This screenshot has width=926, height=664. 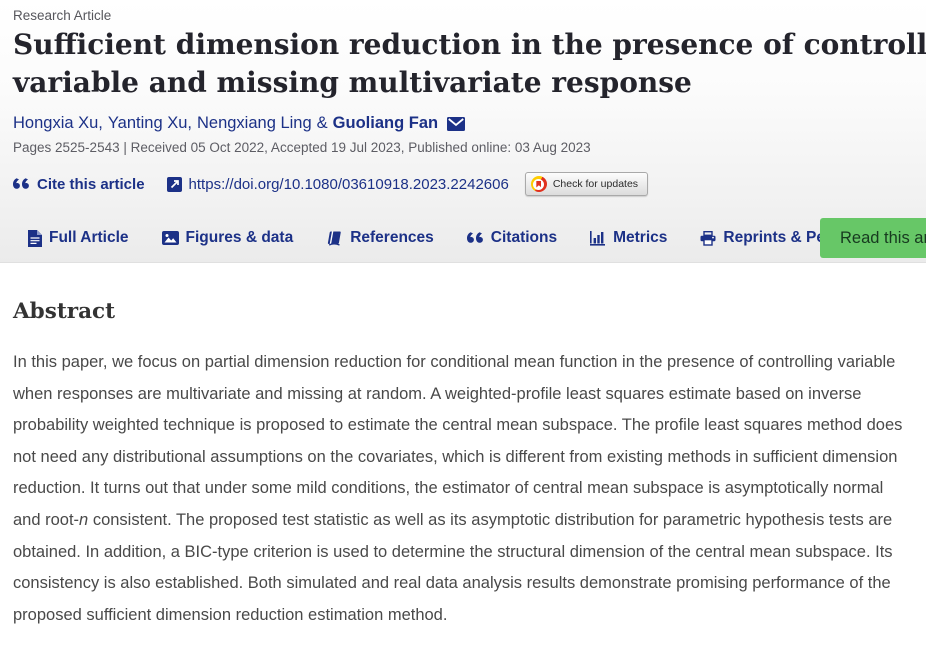 I want to click on article-tab-bar: Full Article Figures & data, so click(x=463, y=238).